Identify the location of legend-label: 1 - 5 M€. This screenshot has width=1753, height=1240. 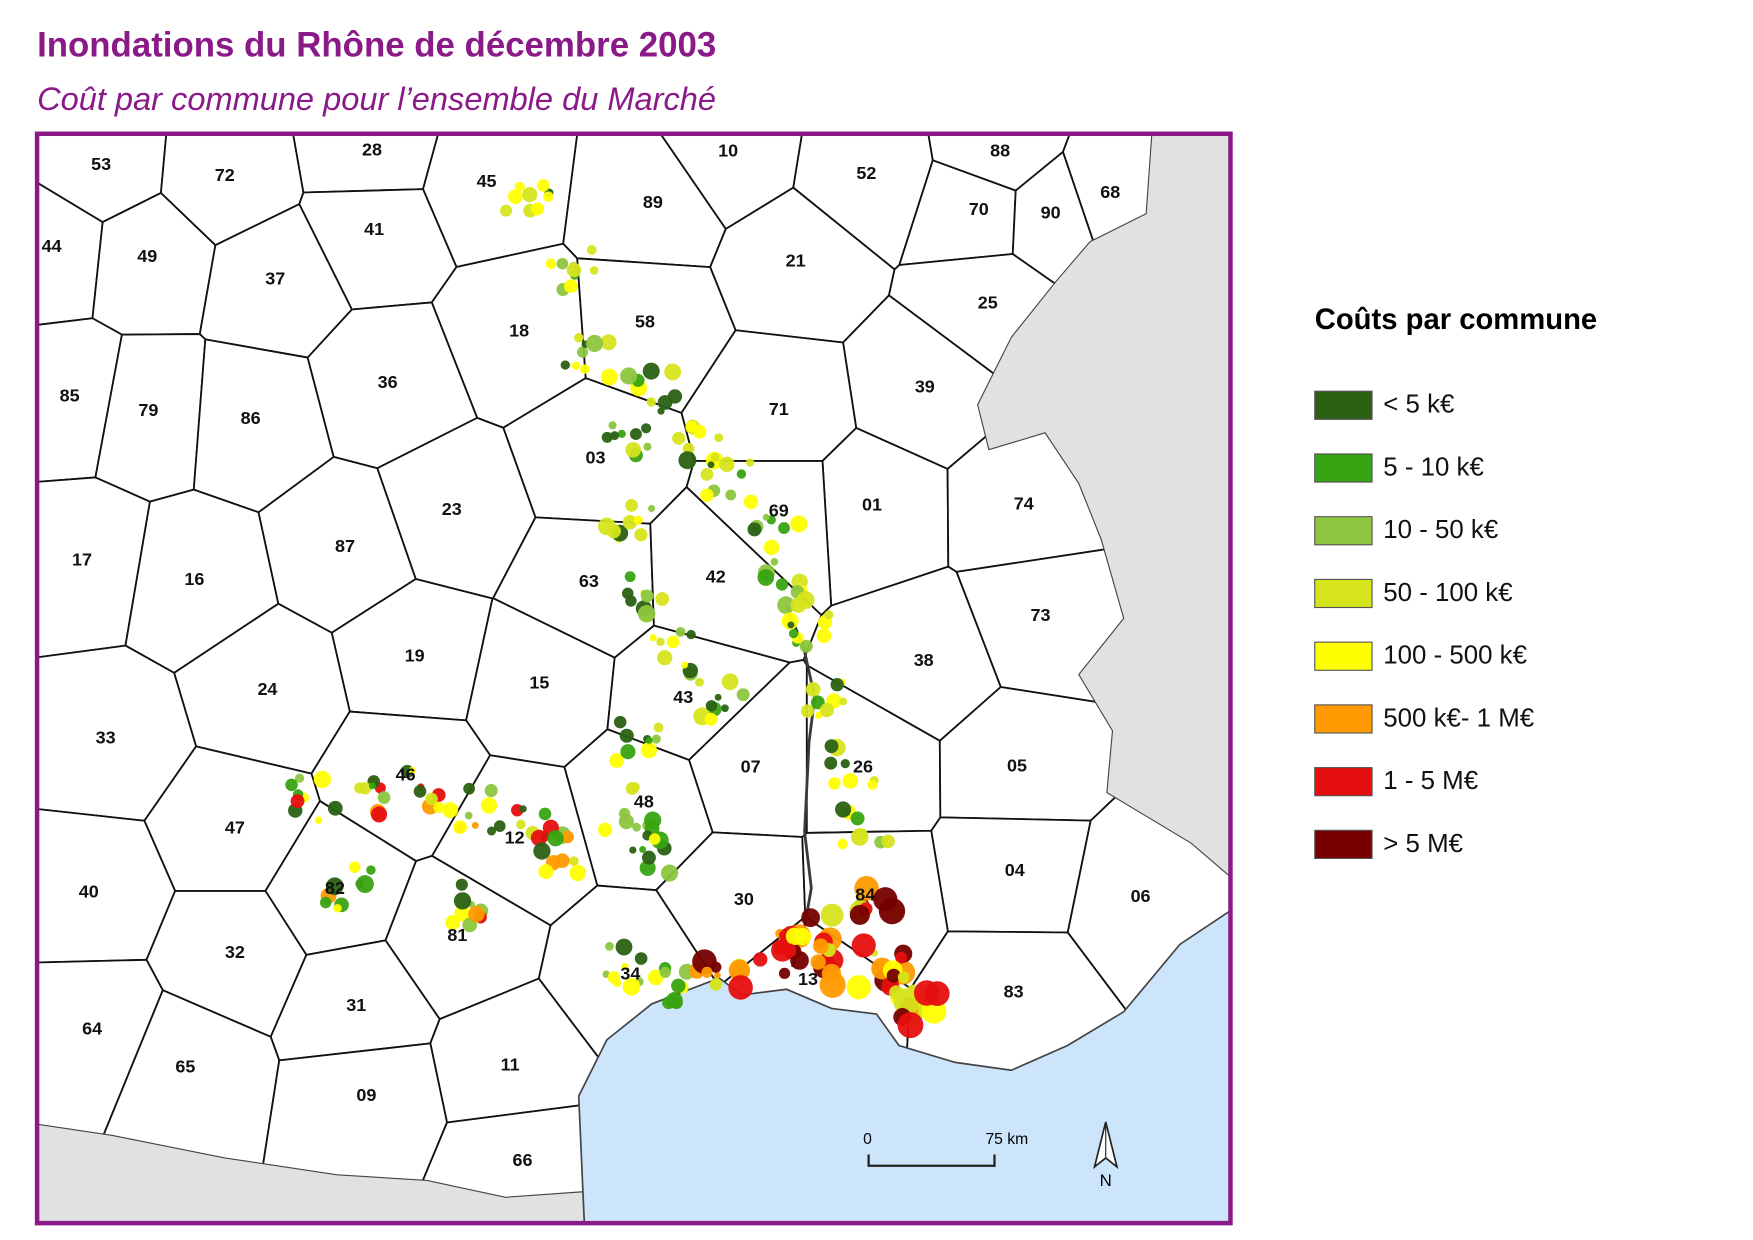
(1430, 781).